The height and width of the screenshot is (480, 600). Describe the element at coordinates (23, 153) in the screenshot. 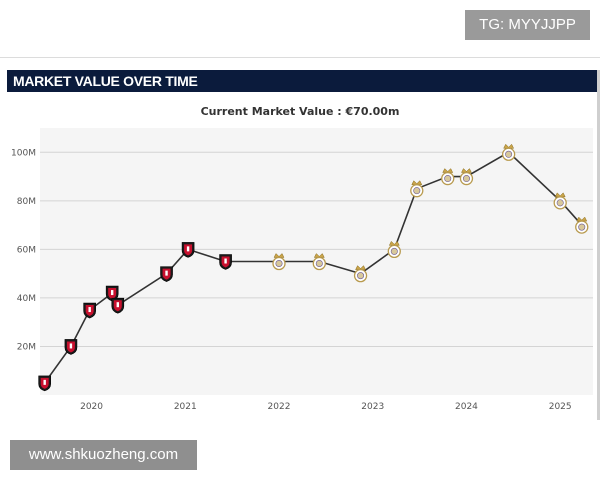

I see `y-tick-label: 100M` at that location.